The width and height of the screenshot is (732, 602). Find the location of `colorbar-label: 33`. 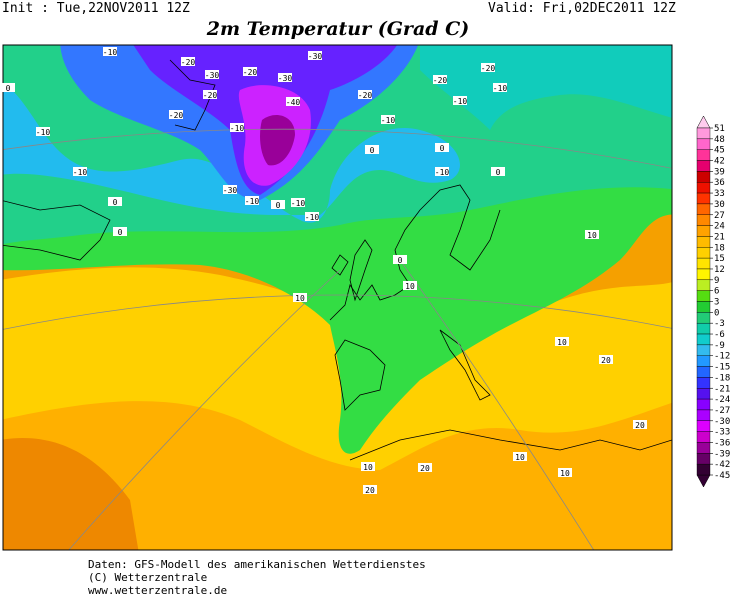

colorbar-label: 33 is located at coordinates (719, 194).